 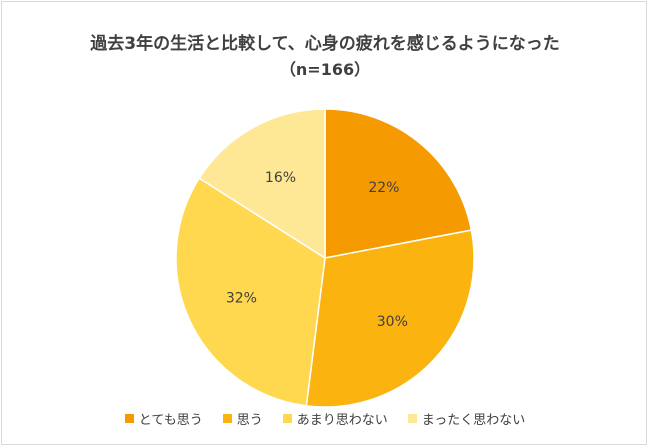 I want to click on legend-item-2: 思う, so click(x=242, y=418).